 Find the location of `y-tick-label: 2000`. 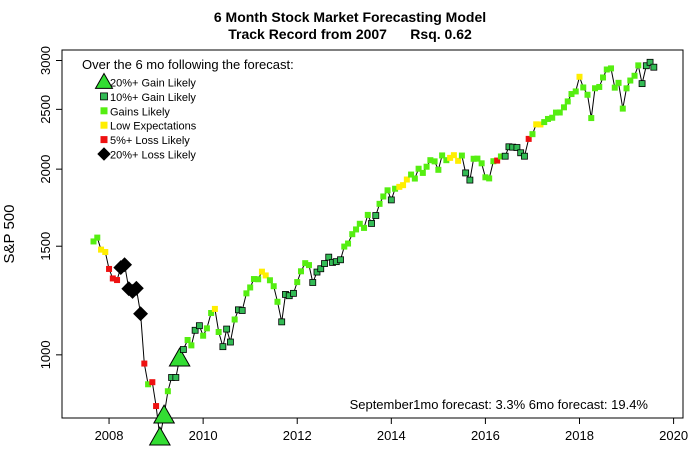

y-tick-label: 2000 is located at coordinates (45, 169).